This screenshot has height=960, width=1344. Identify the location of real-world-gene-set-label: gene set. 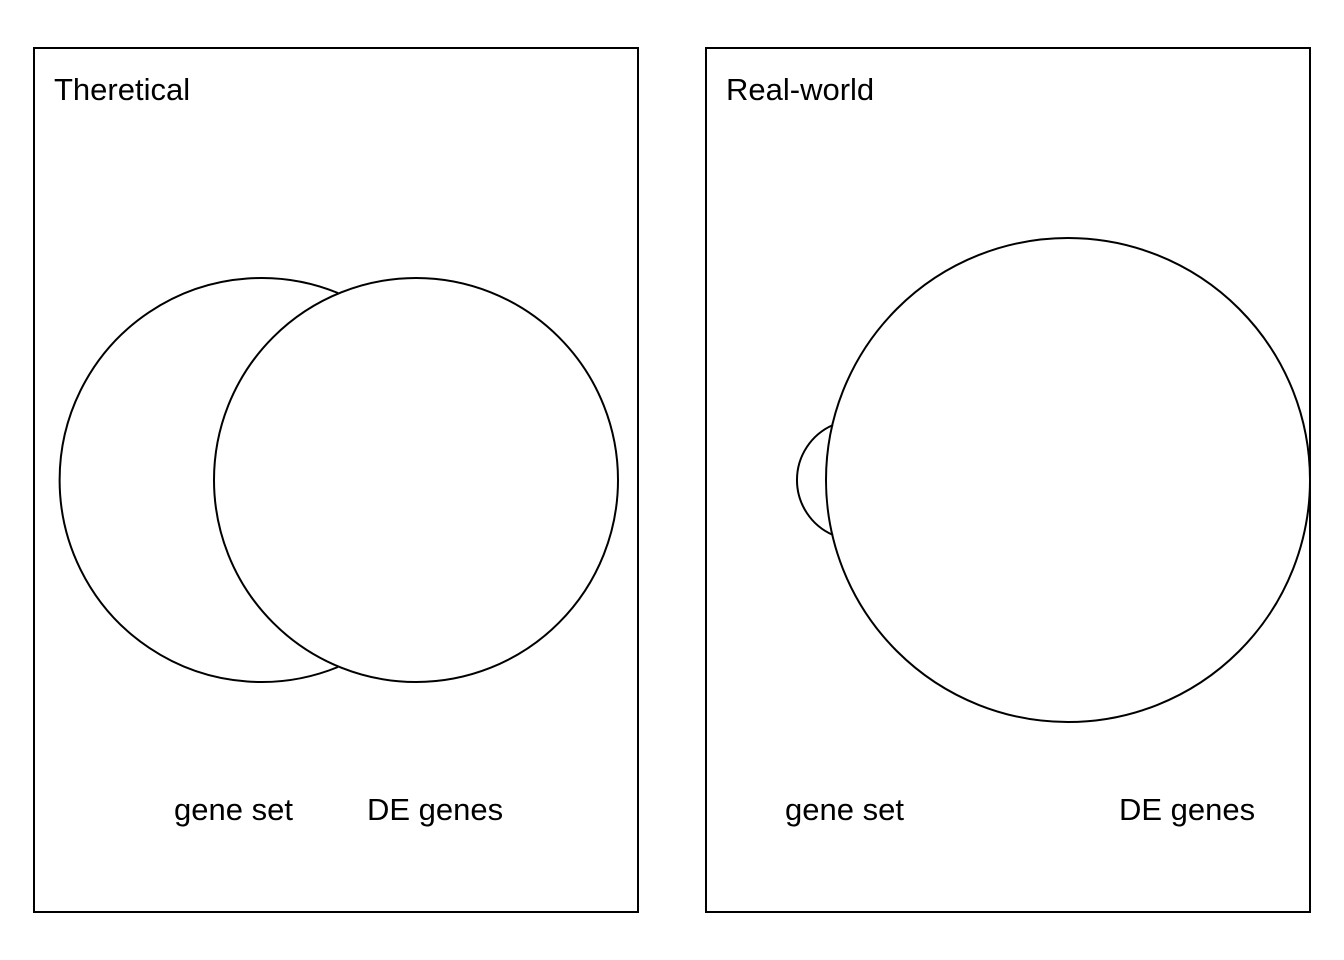
(844, 809).